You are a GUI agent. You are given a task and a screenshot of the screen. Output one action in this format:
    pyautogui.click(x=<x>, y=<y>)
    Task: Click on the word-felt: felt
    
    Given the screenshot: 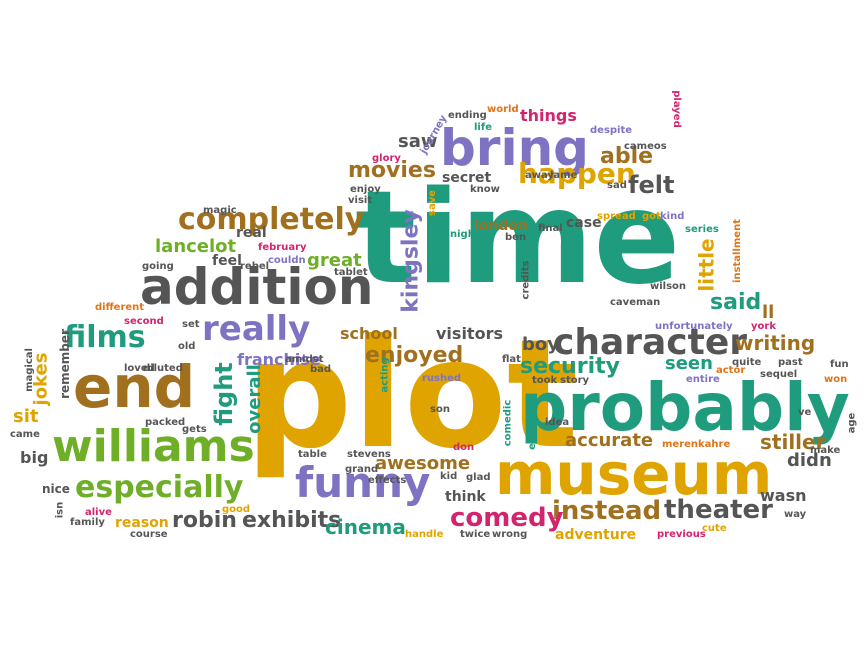 What is the action you would take?
    pyautogui.click(x=651, y=185)
    